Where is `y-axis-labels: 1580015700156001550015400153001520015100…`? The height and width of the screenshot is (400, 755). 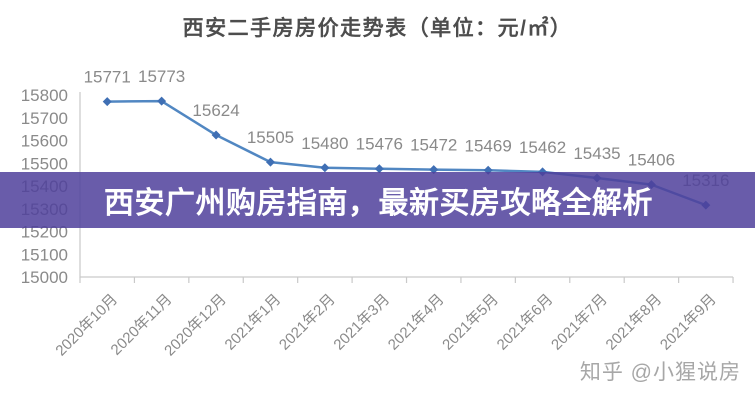
y-axis-labels: 1580015700156001550015400153001520015100… is located at coordinates (44, 186).